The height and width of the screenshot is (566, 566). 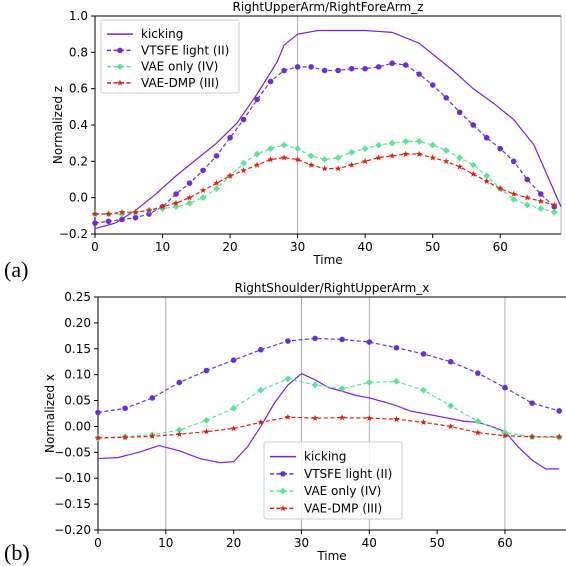 I want to click on chart-title: RightUpperArm/RightForeArm_z, so click(x=328, y=7).